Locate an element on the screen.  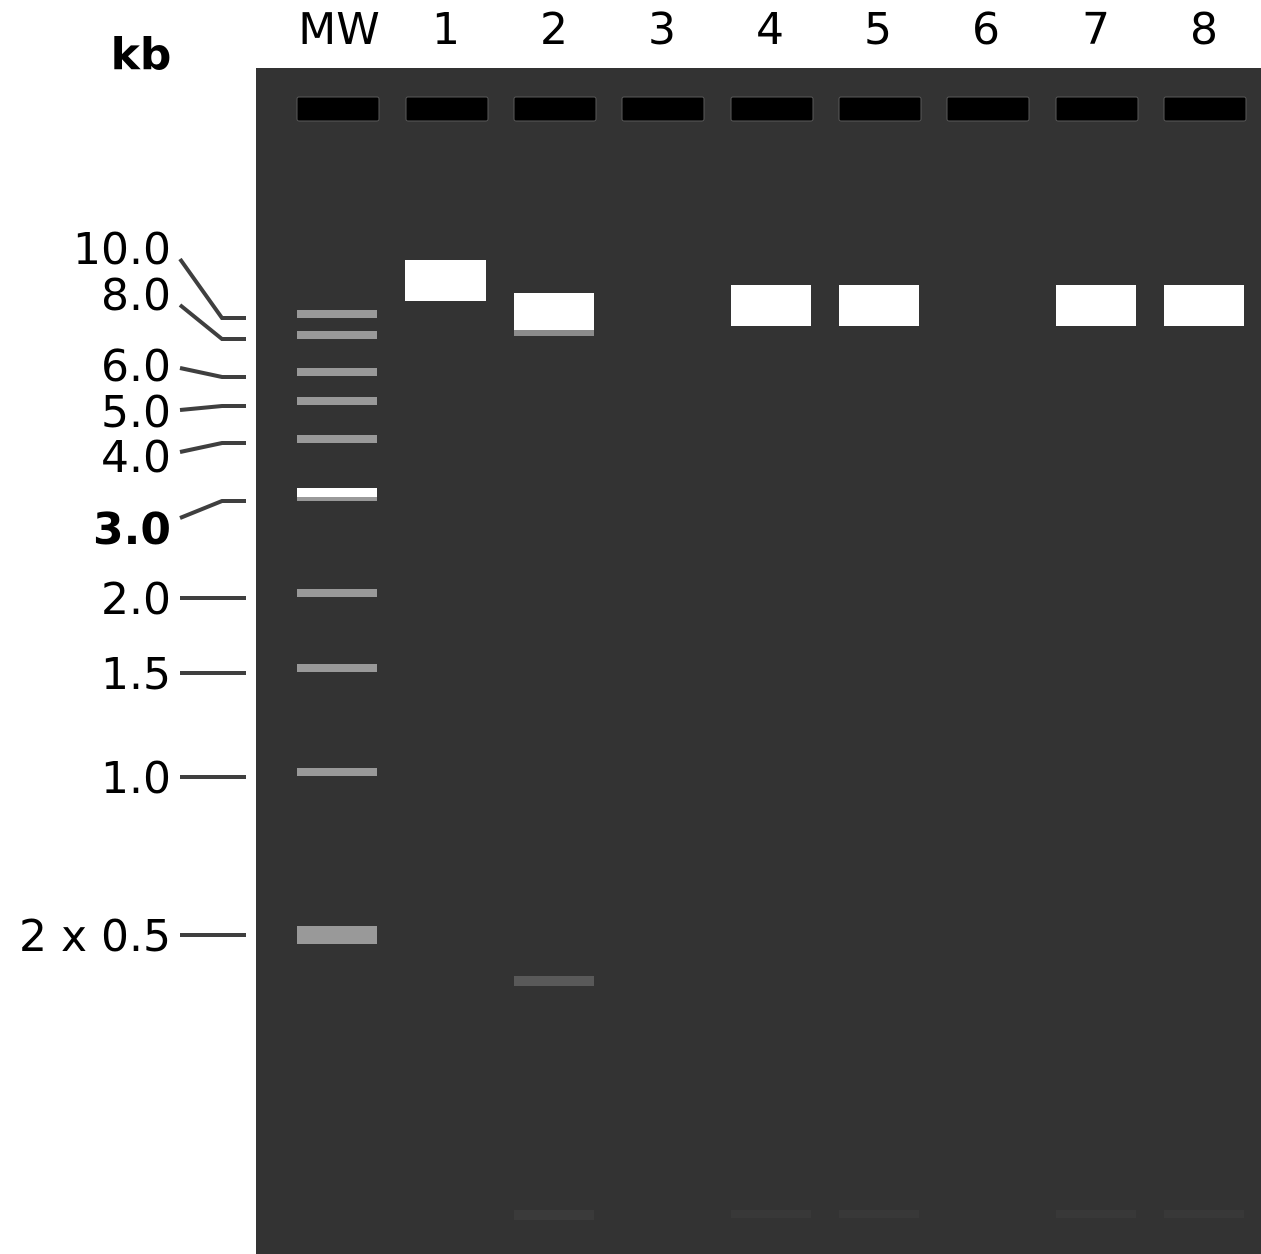
ladder-band-3kb-lower is located at coordinates (337, 498).